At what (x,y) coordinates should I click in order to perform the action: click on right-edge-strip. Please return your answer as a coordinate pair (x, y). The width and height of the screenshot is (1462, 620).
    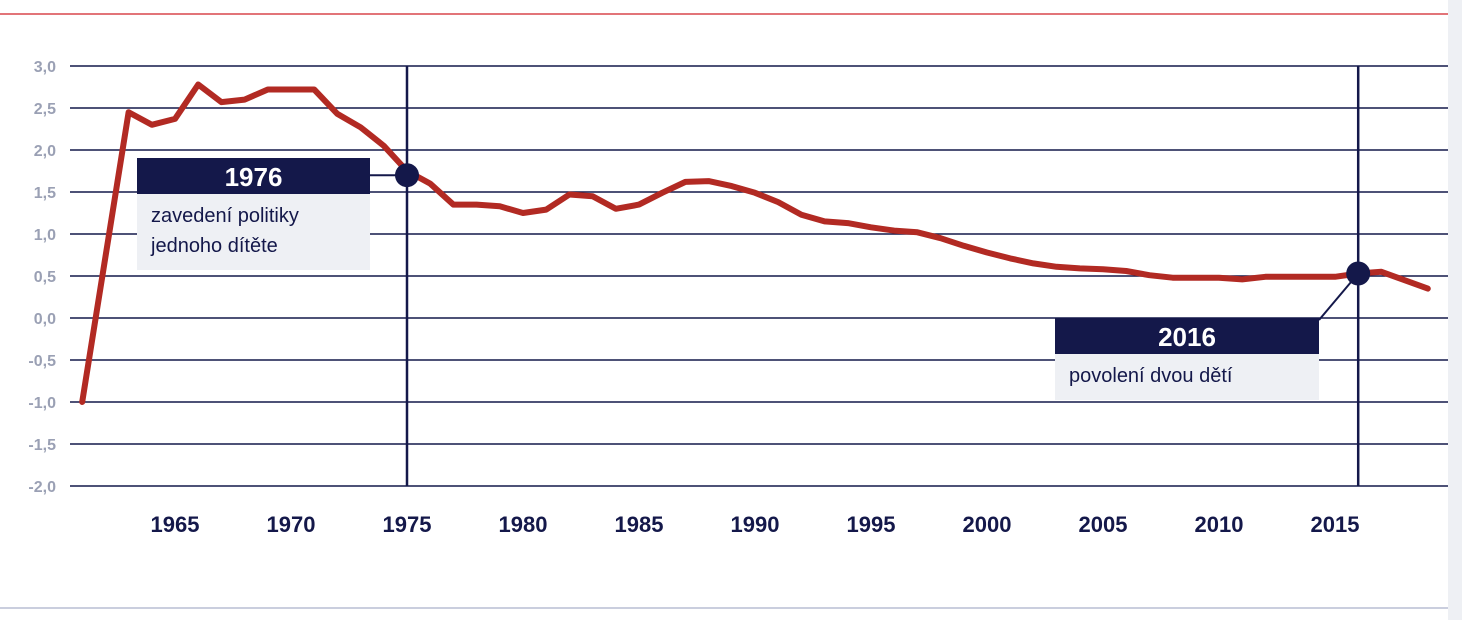
    Looking at the image, I should click on (1455, 310).